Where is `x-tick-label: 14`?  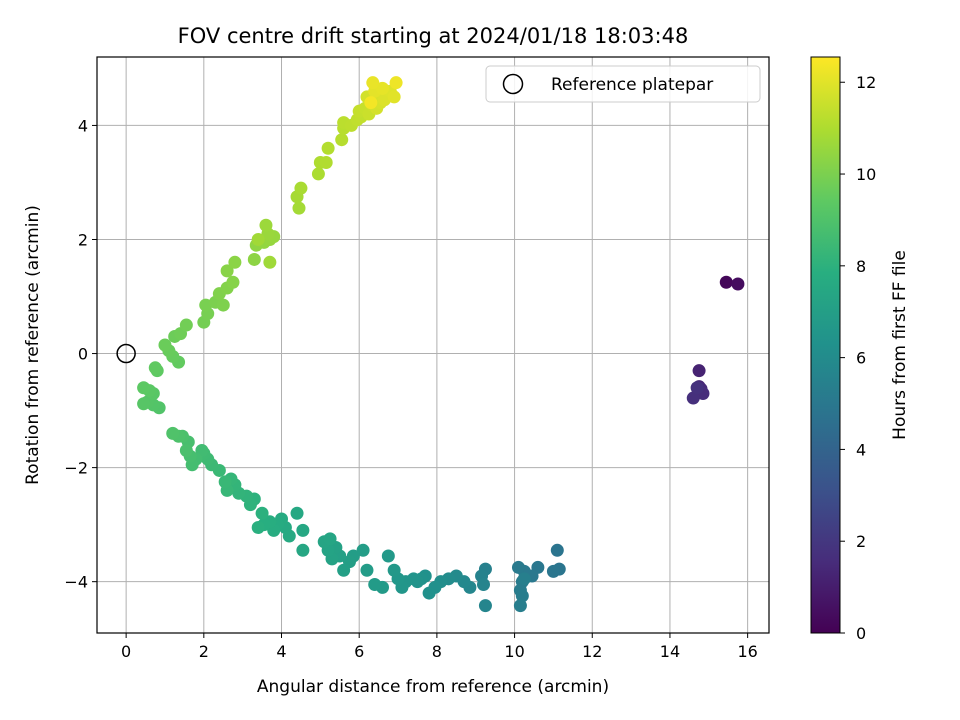 x-tick-label: 14 is located at coordinates (670, 651).